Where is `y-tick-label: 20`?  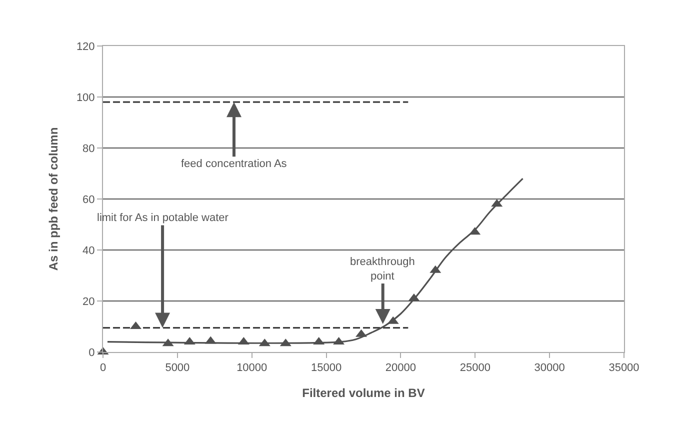 y-tick-label: 20 is located at coordinates (88, 302).